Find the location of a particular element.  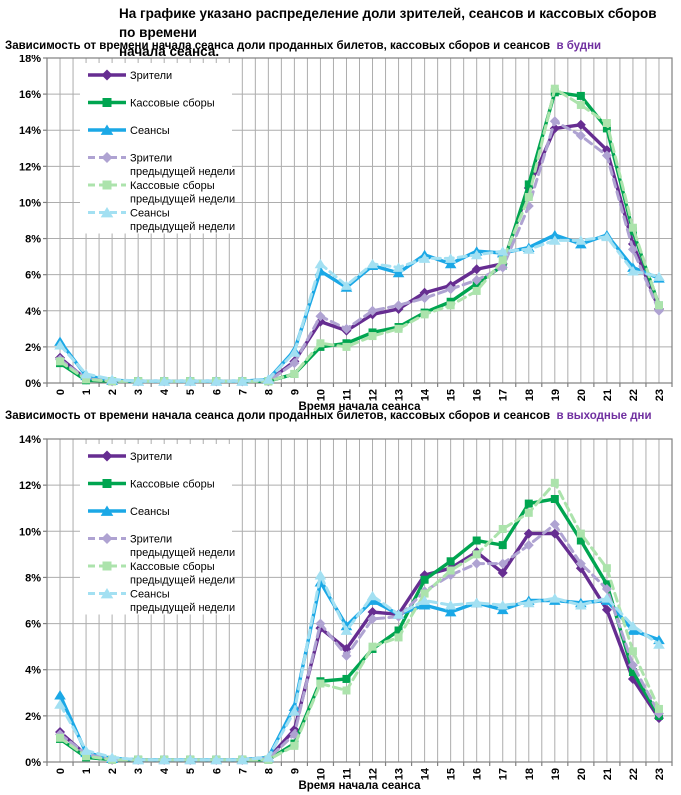

x-tick-label: 8 is located at coordinates (269, 771).